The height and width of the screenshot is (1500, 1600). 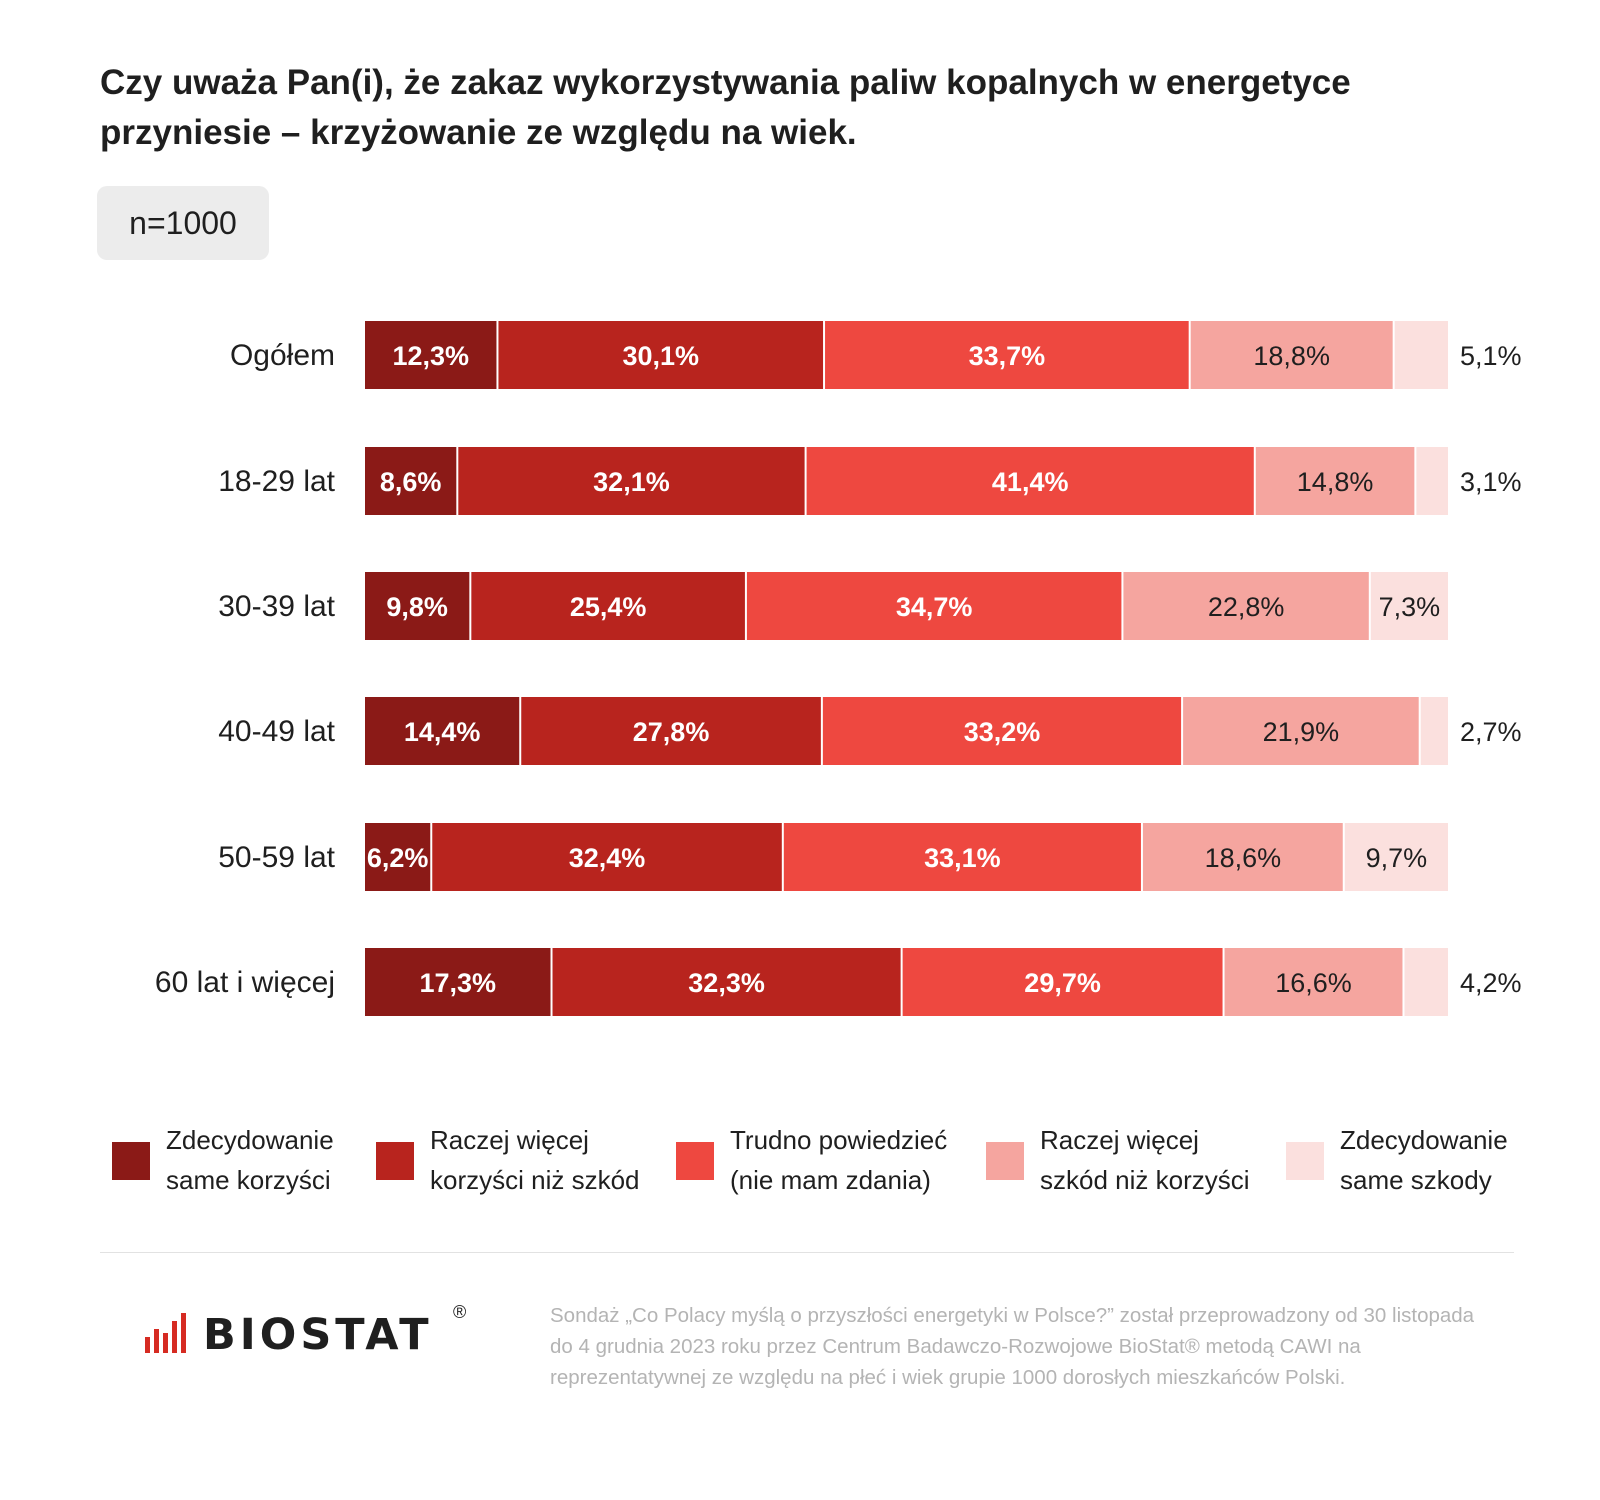 I want to click on footer-divider, so click(x=807, y=1252).